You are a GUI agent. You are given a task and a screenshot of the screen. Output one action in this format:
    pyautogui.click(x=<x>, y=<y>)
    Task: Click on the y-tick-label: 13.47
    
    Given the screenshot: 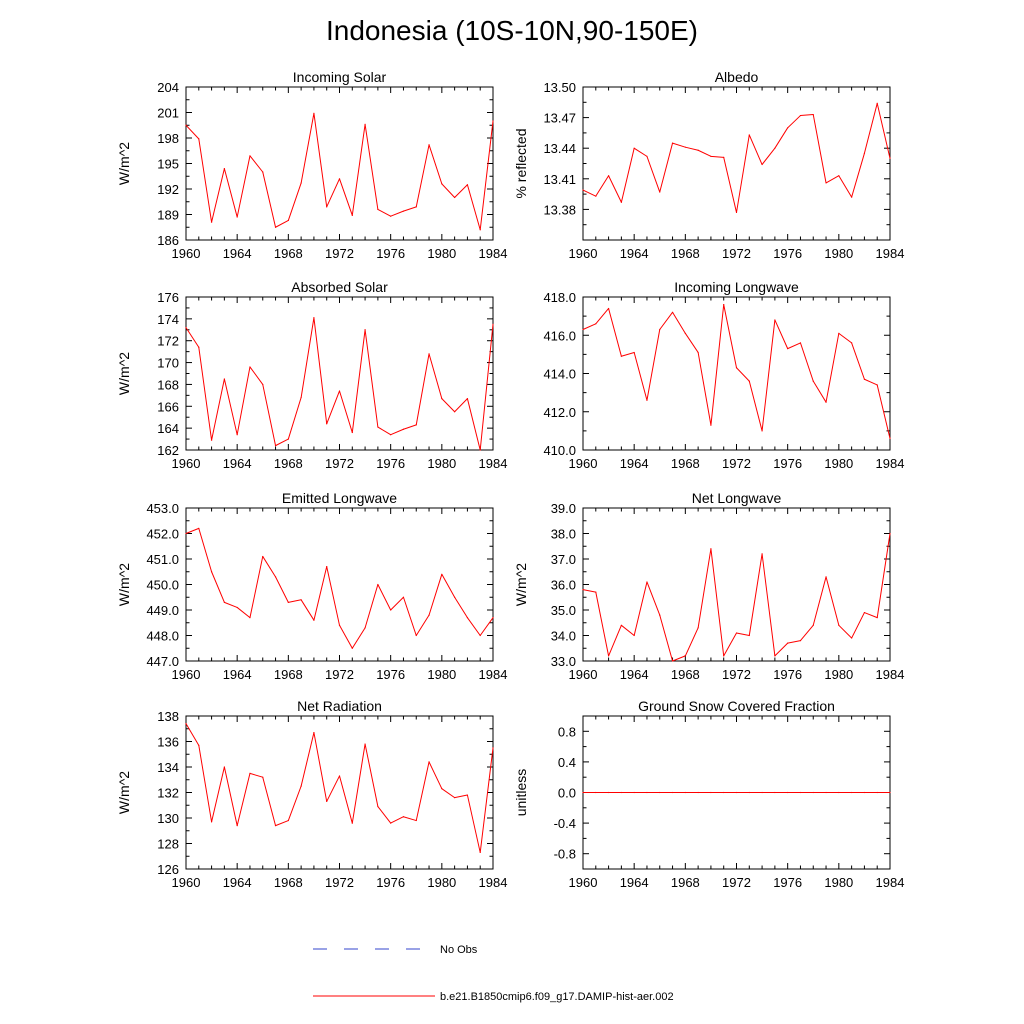 What is the action you would take?
    pyautogui.click(x=559, y=118)
    